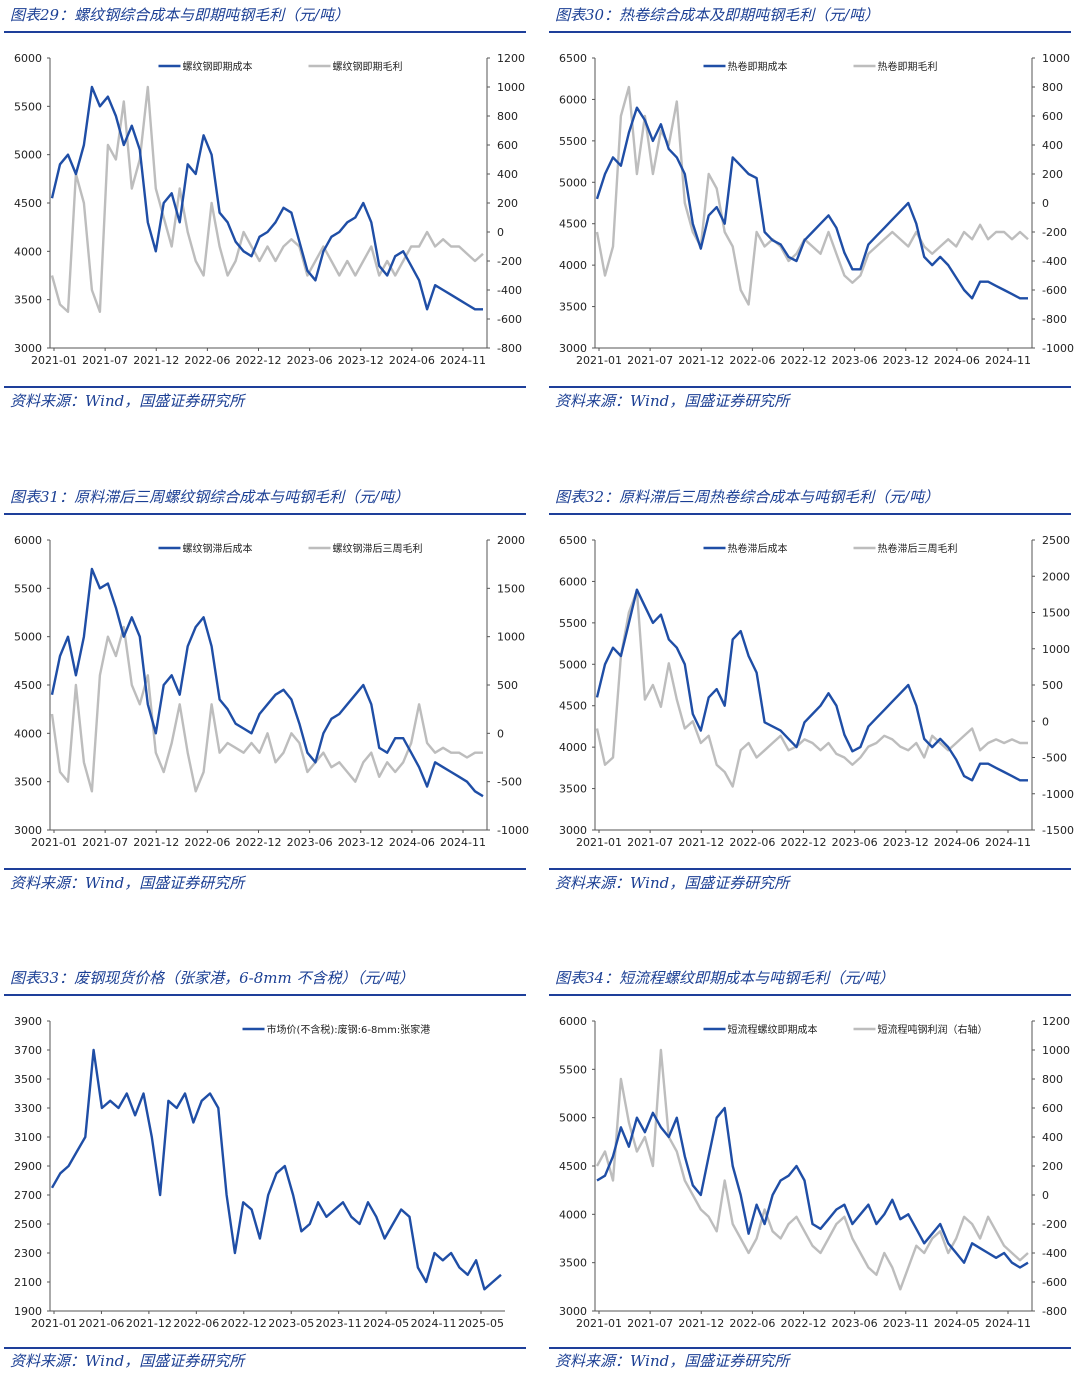  I want to click on y-tick-label-right: -200, so click(1054, 232).